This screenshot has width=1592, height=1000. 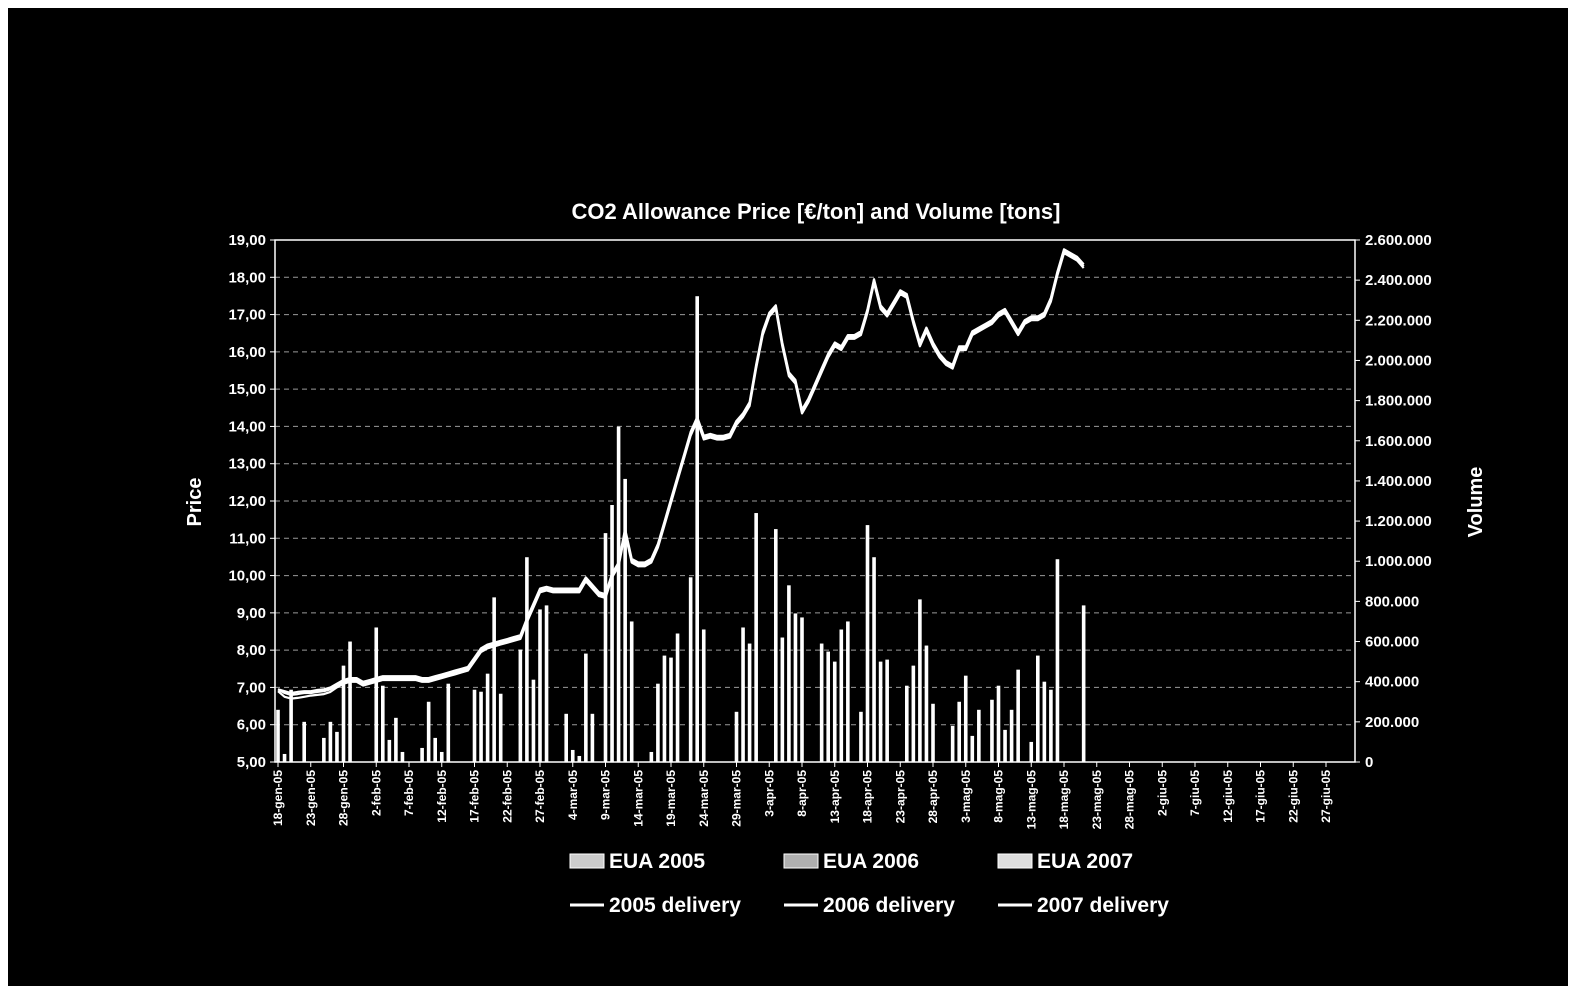 What do you see at coordinates (251, 687) in the screenshot?
I see `y-tick-label: 7,00` at bounding box center [251, 687].